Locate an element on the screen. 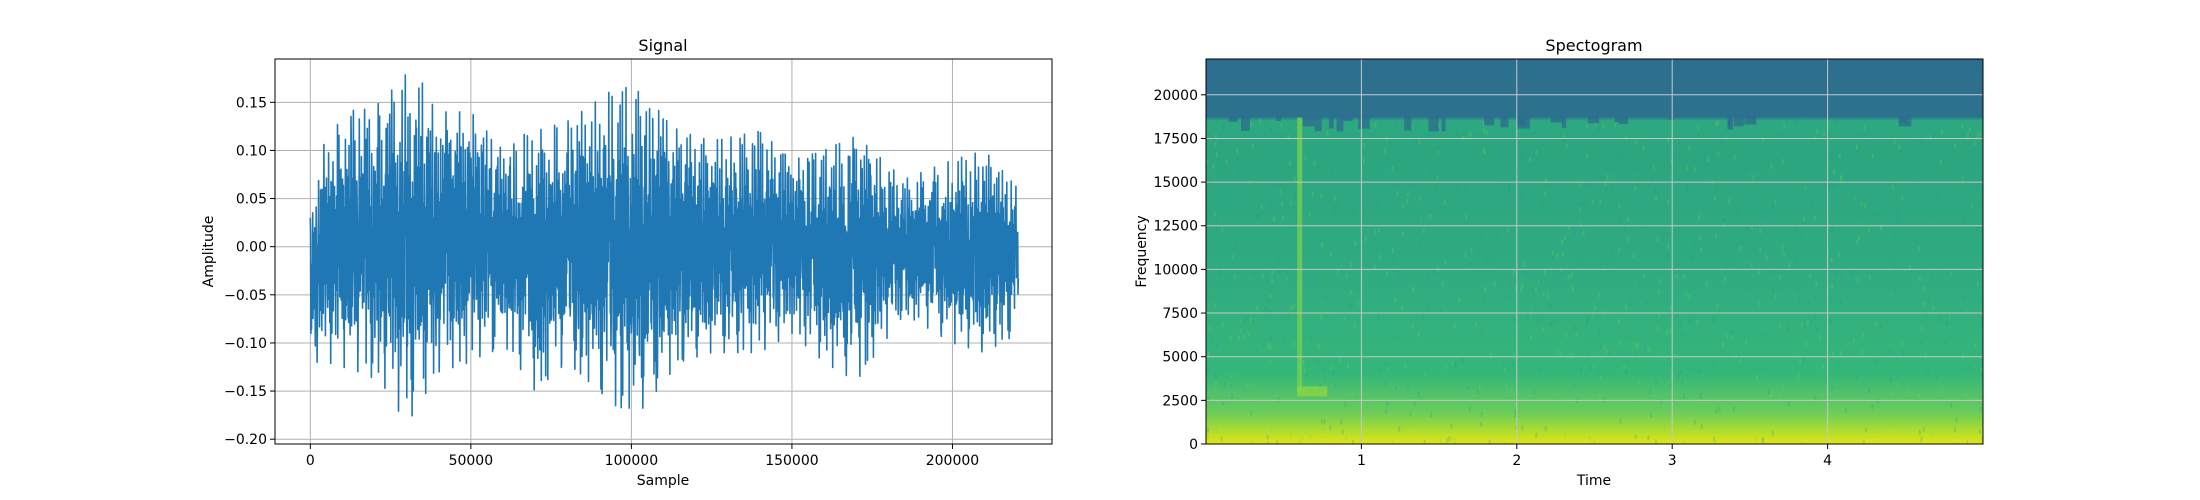 The height and width of the screenshot is (500, 2200). spectrogram-x-tick-label: 3 is located at coordinates (1672, 461).